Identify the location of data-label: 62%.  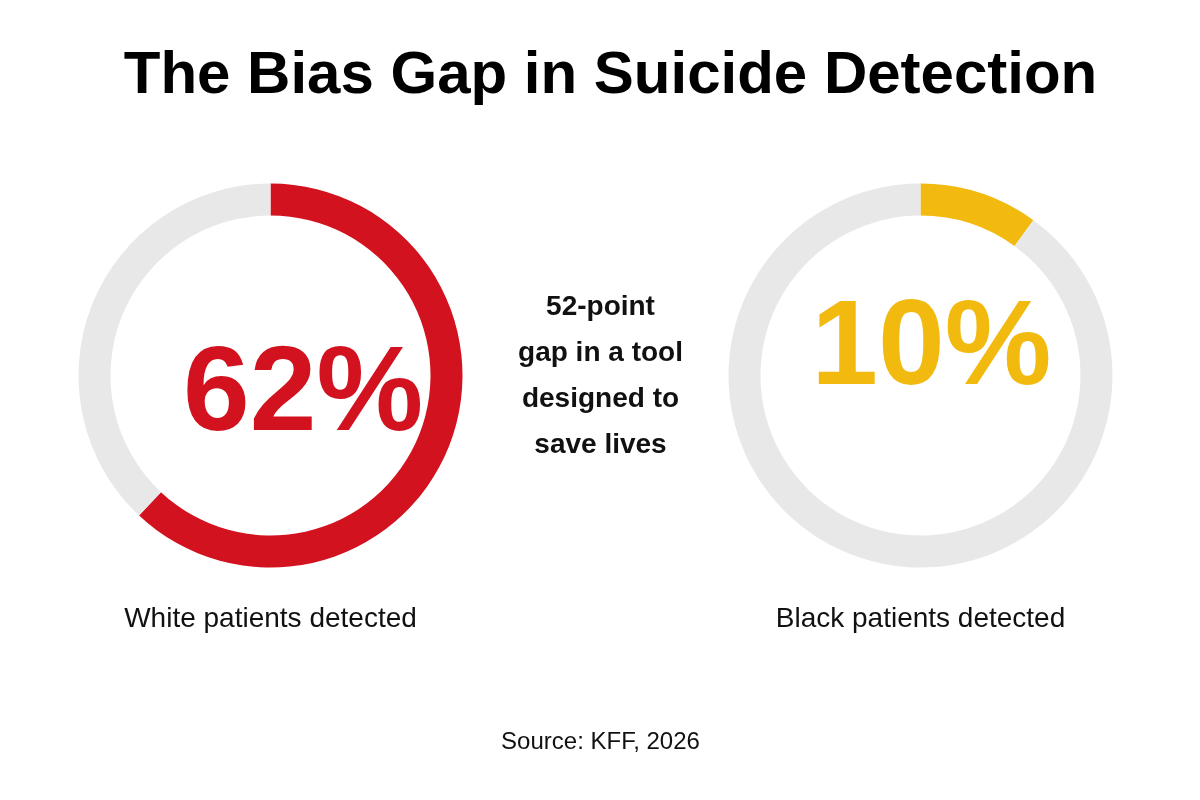
(303, 388).